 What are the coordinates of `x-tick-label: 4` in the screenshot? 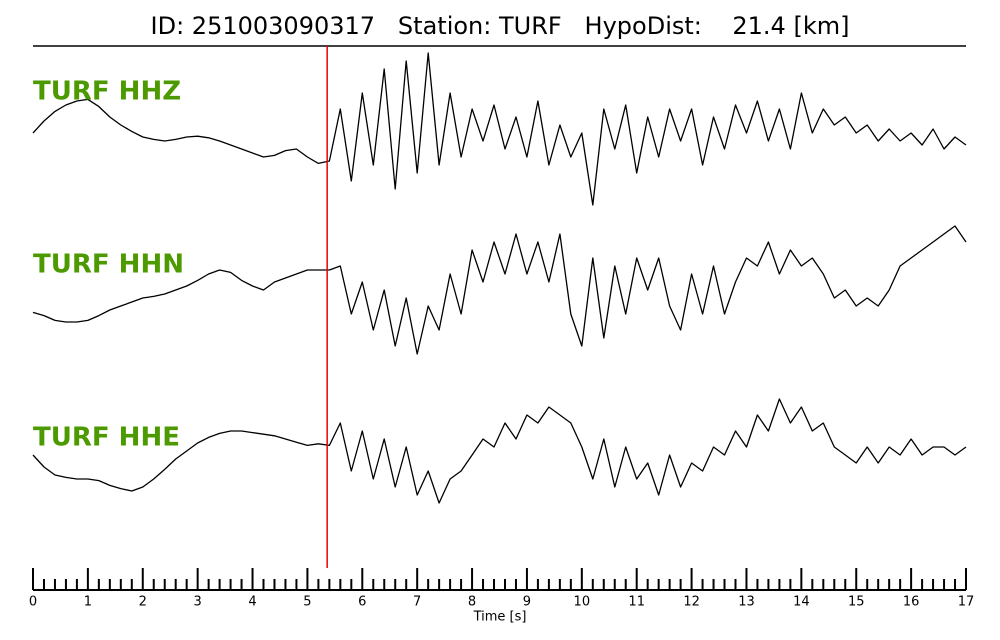 It's located at (252, 602).